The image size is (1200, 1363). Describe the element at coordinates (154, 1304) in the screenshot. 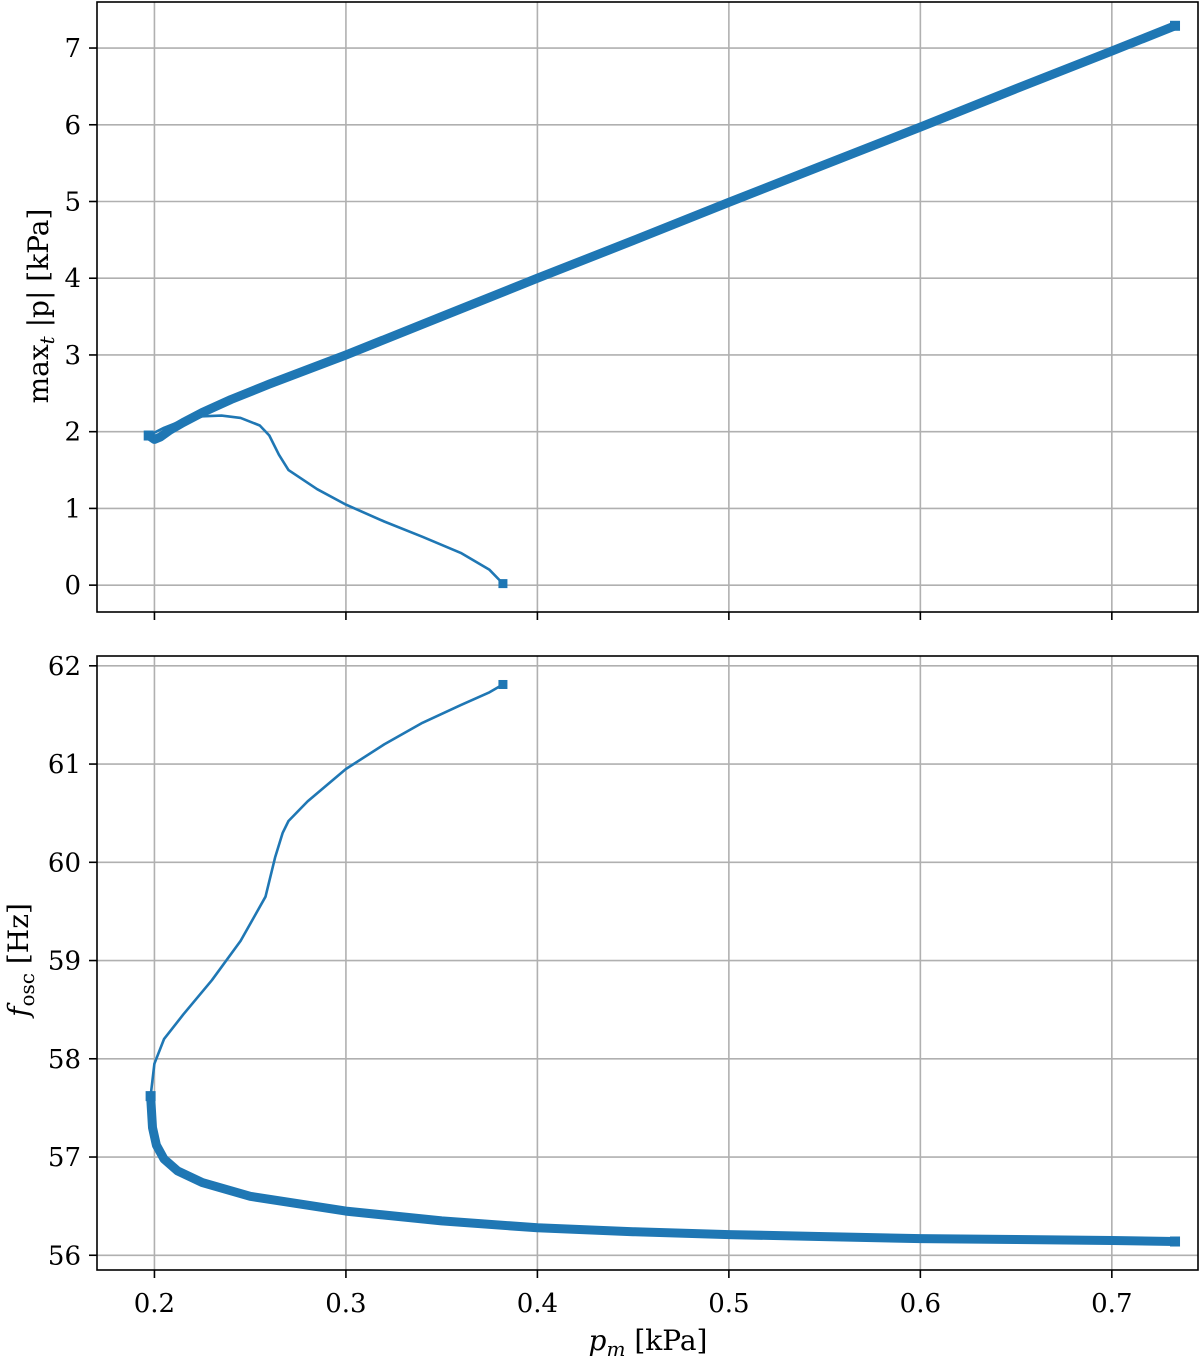

I see `x-tick-label: 0.2` at that location.